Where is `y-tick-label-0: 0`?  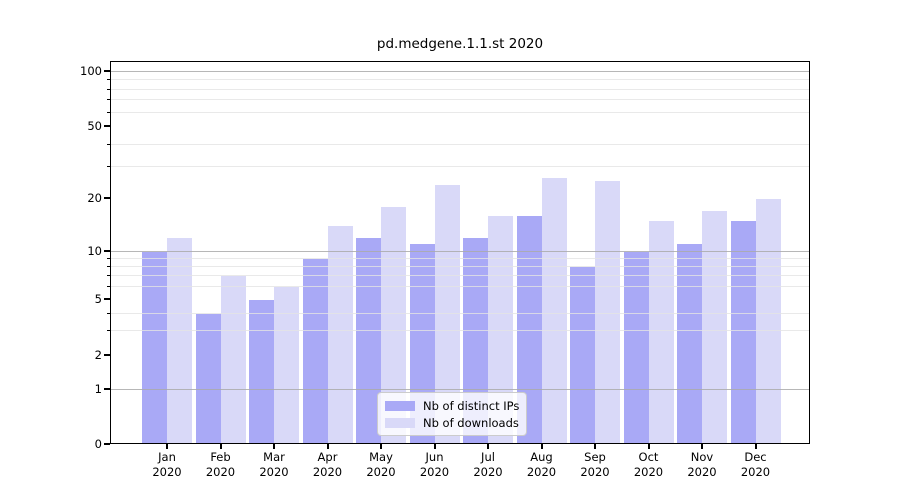
y-tick-label-0: 0 is located at coordinates (98, 444).